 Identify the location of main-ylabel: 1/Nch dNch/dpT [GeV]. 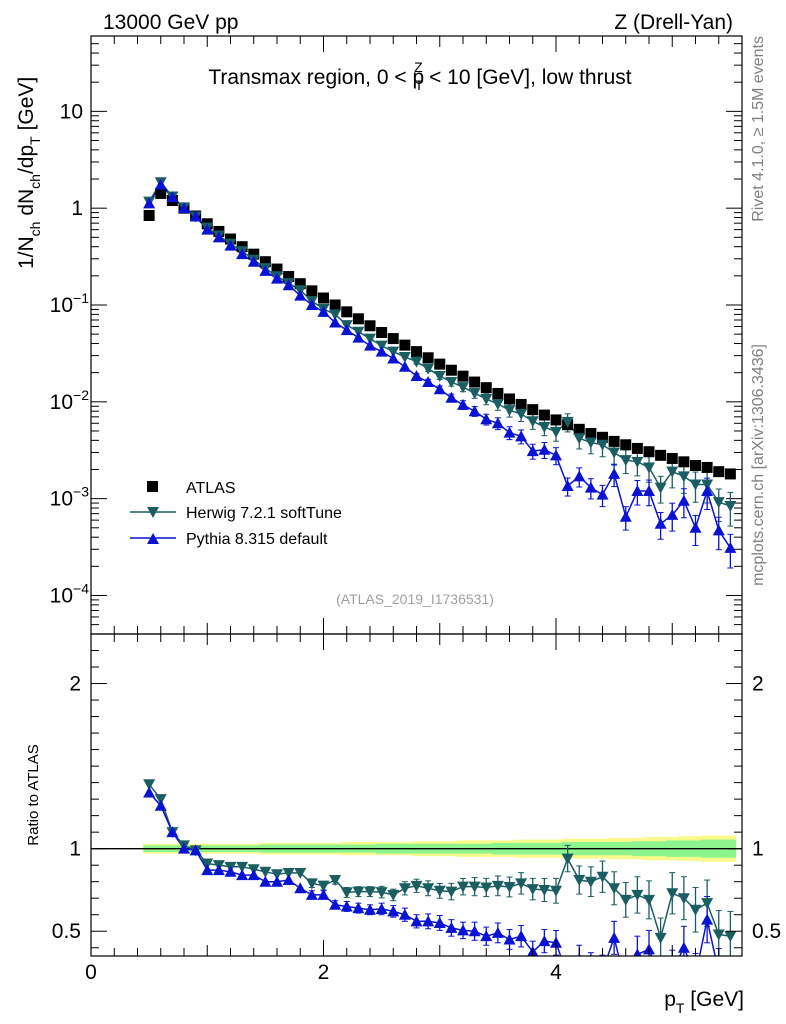
(29, 173).